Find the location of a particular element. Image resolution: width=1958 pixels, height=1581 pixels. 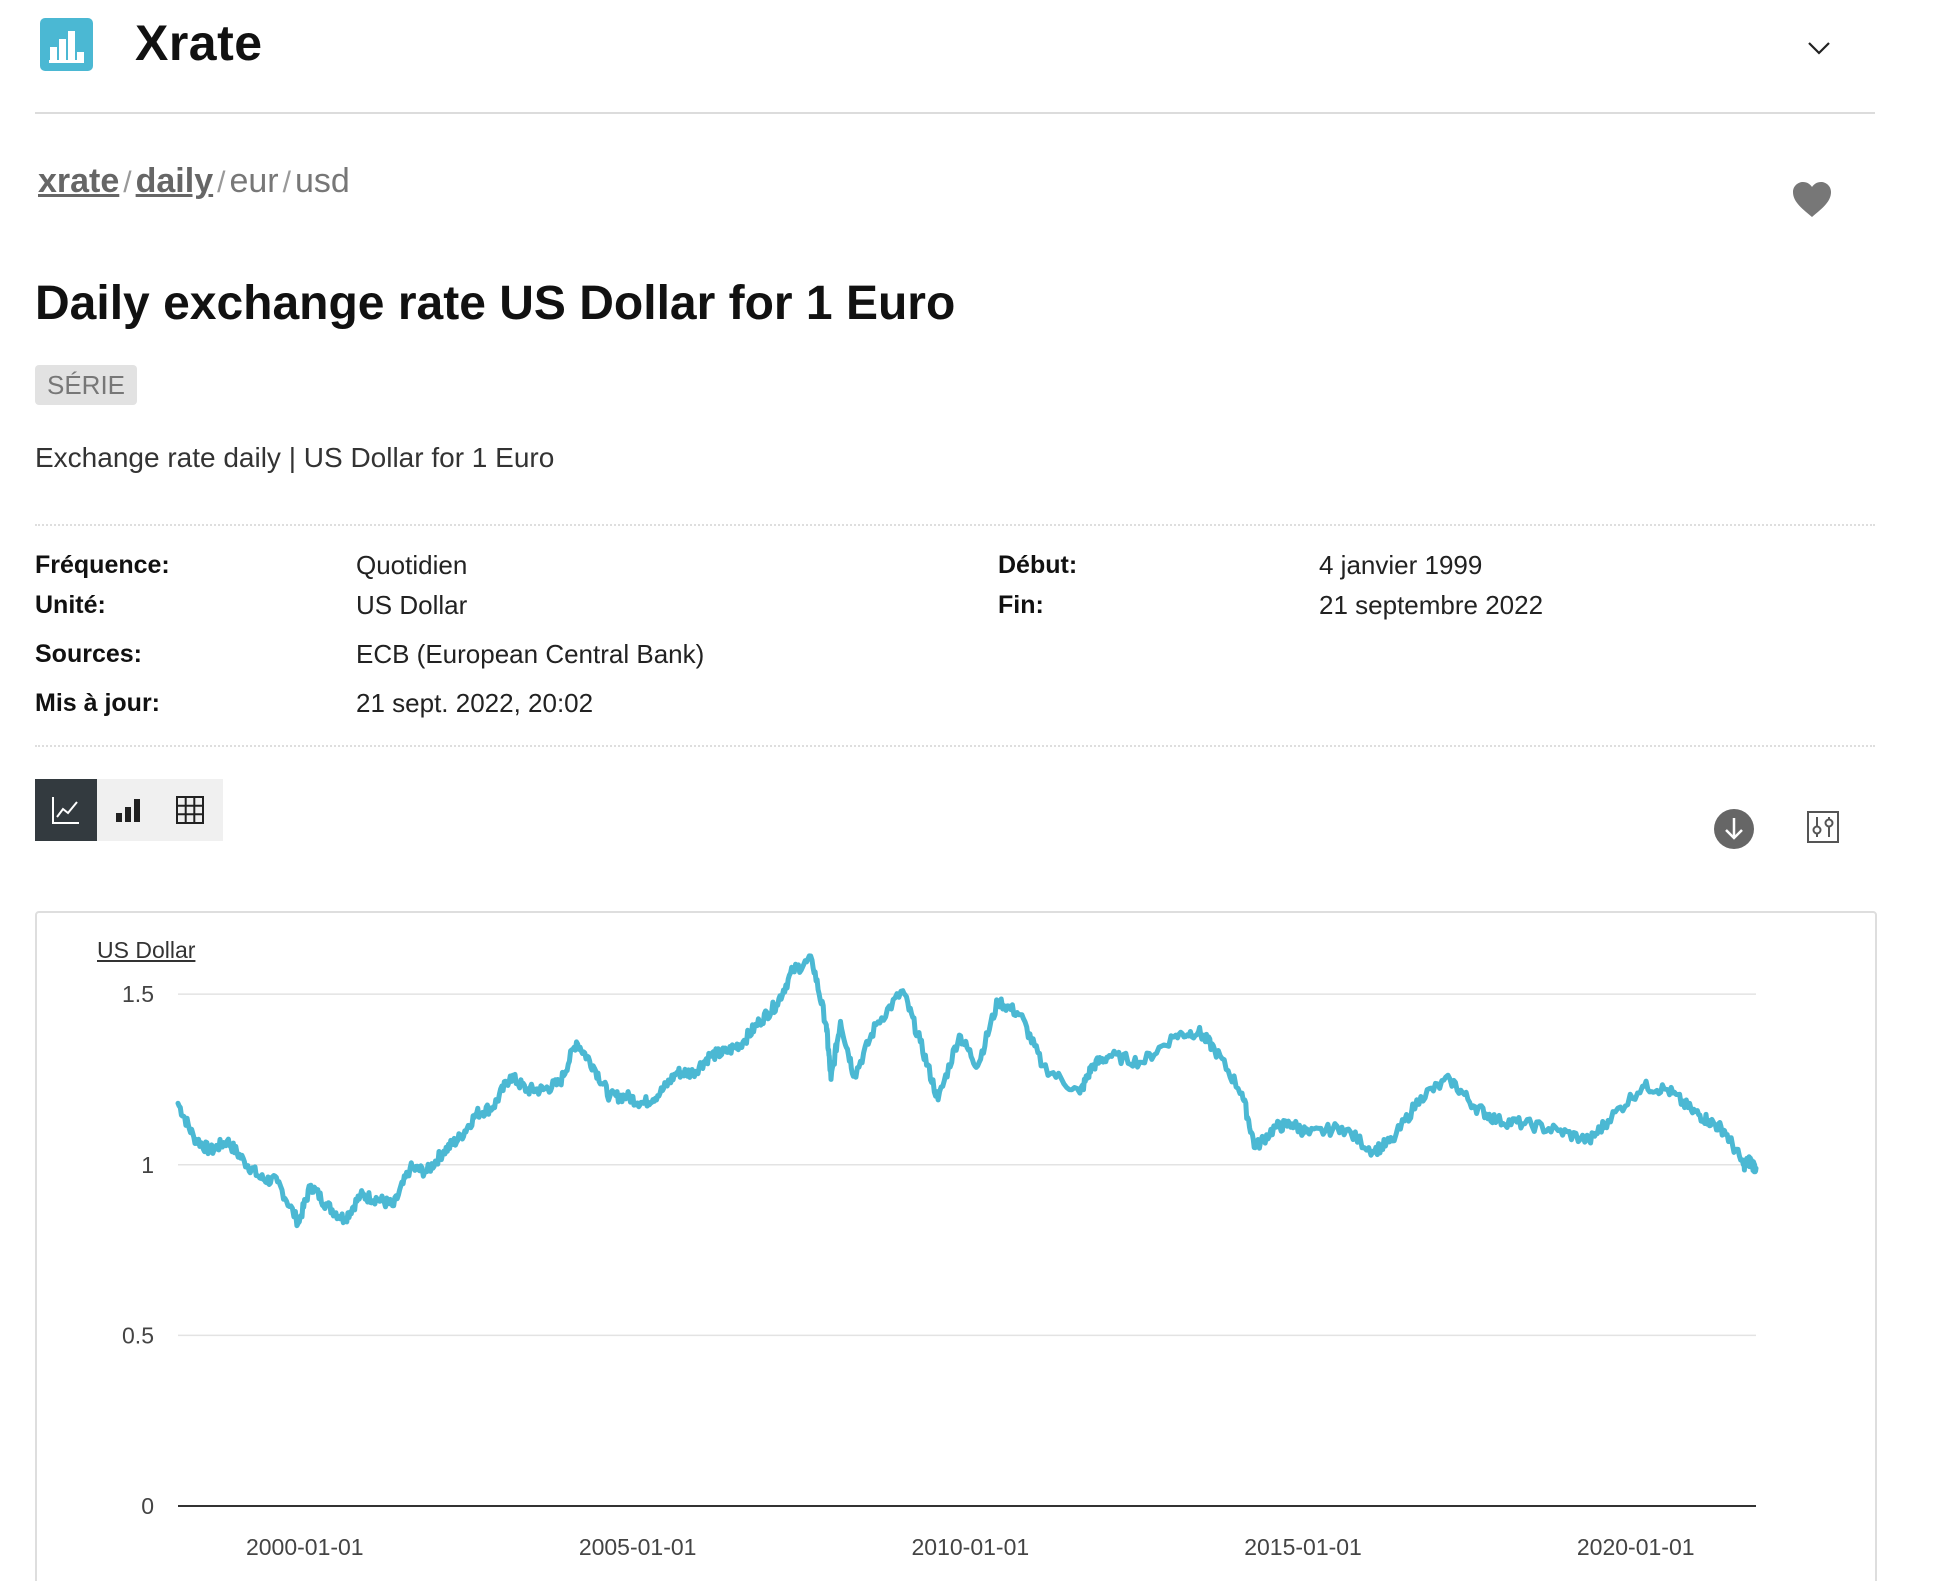

start-label: Début: is located at coordinates (1038, 565).